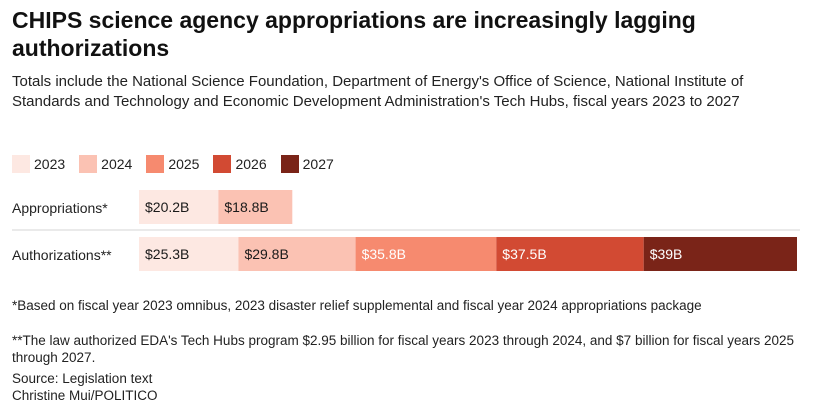  I want to click on data-label: $37.5B, so click(524, 254).